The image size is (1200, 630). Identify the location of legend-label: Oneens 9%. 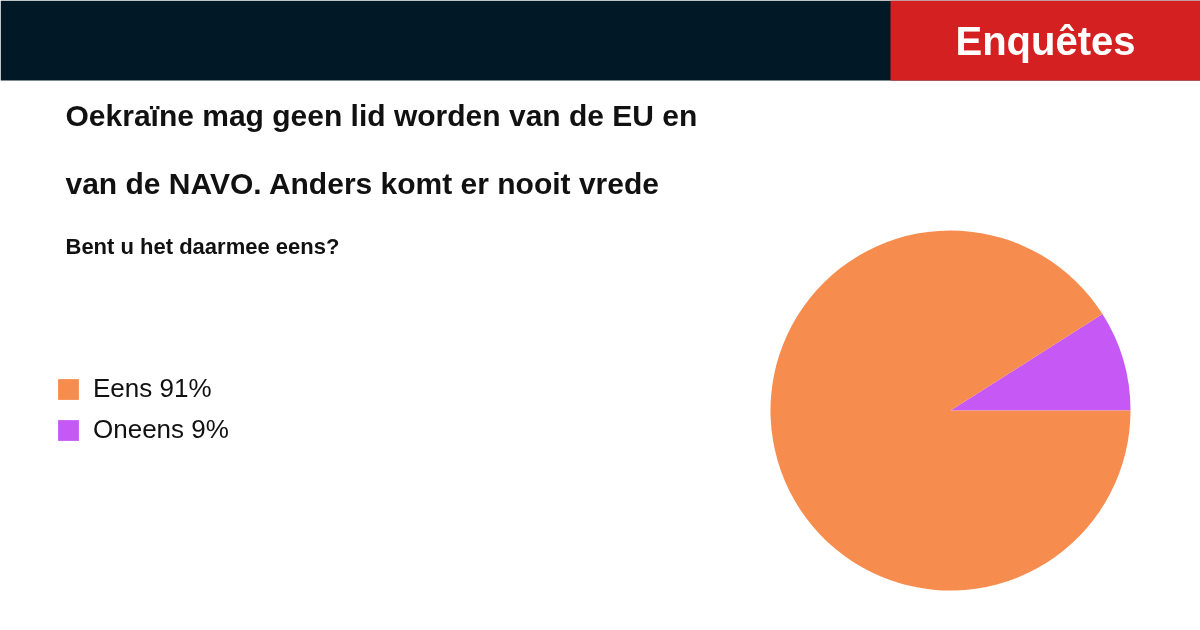
(161, 429).